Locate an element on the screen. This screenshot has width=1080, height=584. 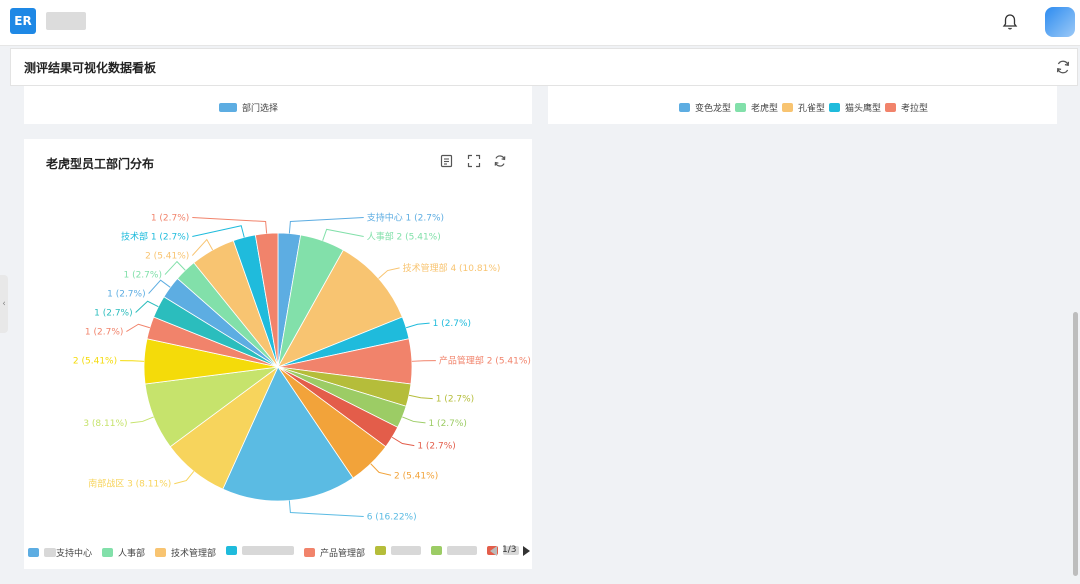
refresh-chart-icon is located at coordinates (500, 161).